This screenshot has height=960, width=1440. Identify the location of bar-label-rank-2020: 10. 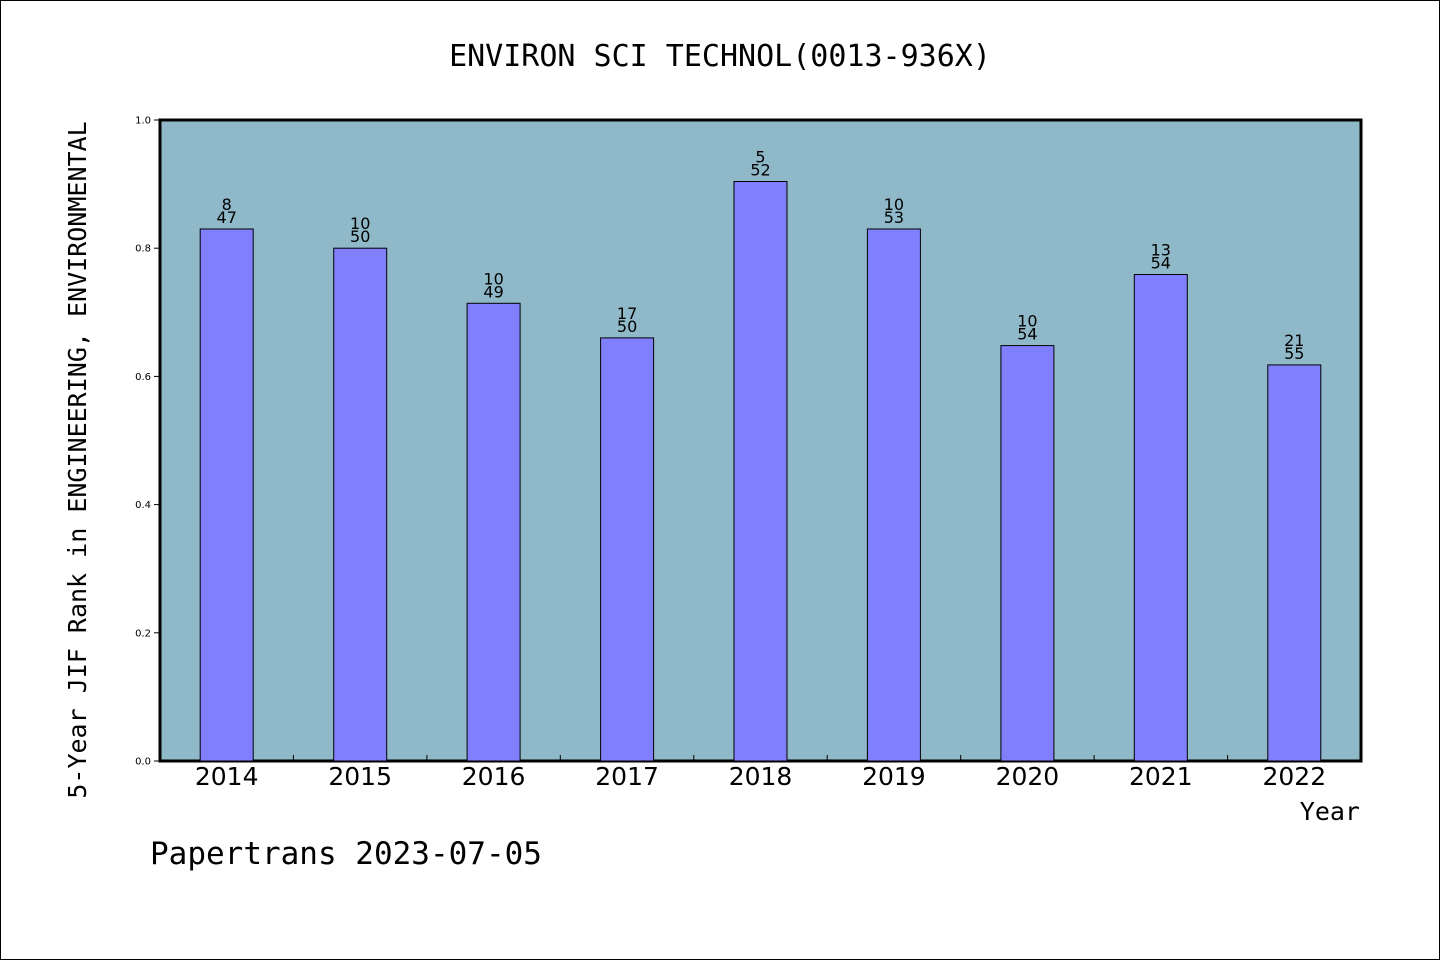
(1027, 321).